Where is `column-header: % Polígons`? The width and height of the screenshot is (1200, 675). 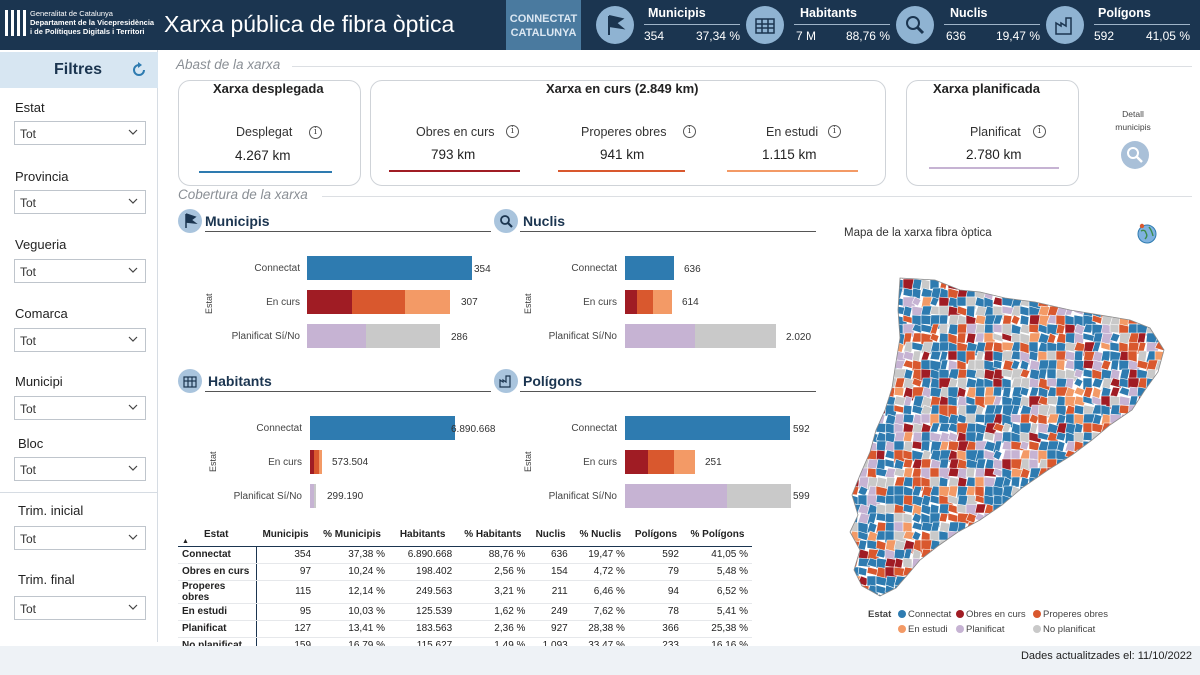 column-header: % Polígons is located at coordinates (717, 535).